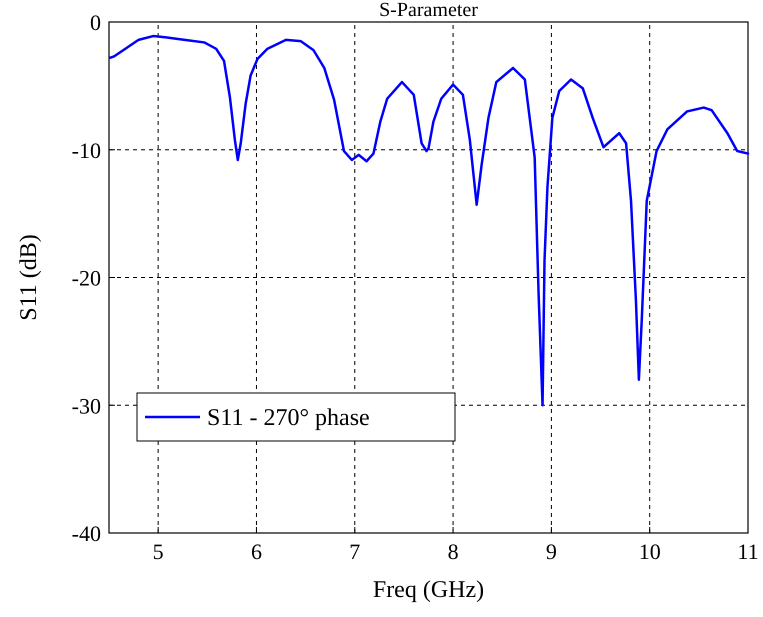 This screenshot has width=763, height=617. What do you see at coordinates (86, 278) in the screenshot?
I see `y-tick-label: -20` at bounding box center [86, 278].